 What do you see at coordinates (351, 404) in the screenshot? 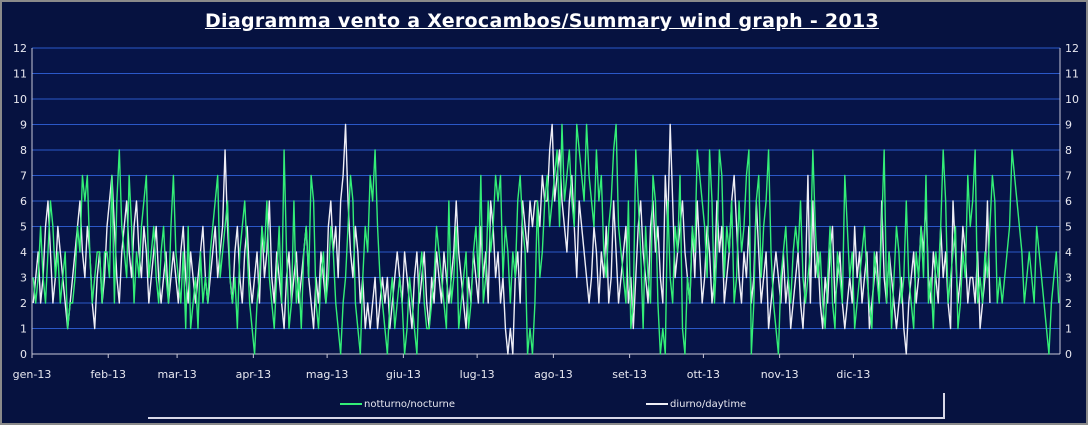
I see `legend-swatch-nocturne` at bounding box center [351, 404].